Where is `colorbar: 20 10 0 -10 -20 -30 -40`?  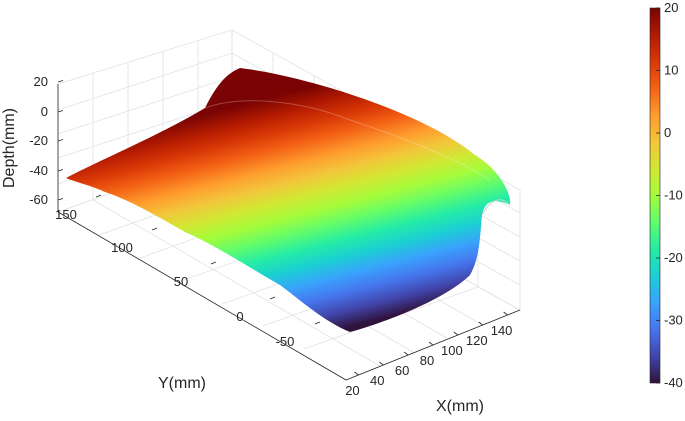
colorbar: 20 10 0 -10 -20 -30 -40 is located at coordinates (666, 195).